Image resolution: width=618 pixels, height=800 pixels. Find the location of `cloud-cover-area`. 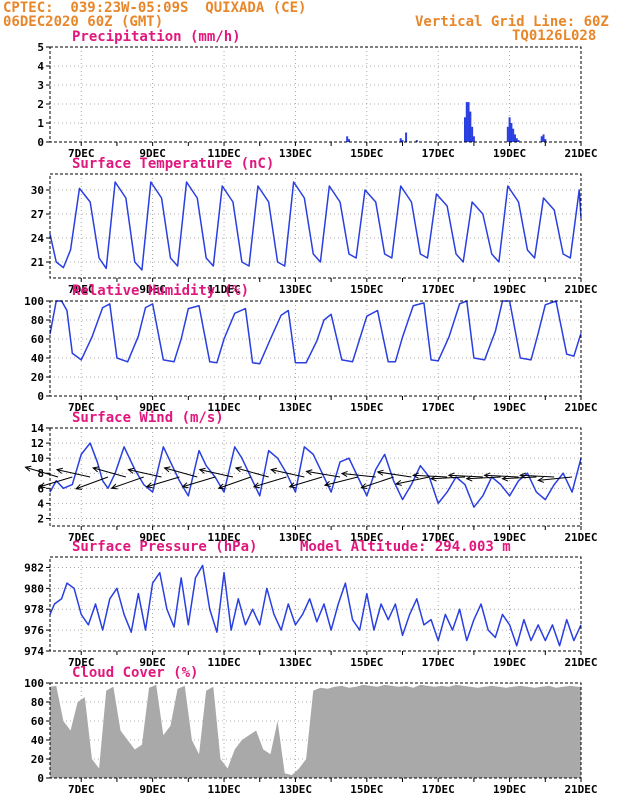

cloud-cover-area is located at coordinates (315, 731).